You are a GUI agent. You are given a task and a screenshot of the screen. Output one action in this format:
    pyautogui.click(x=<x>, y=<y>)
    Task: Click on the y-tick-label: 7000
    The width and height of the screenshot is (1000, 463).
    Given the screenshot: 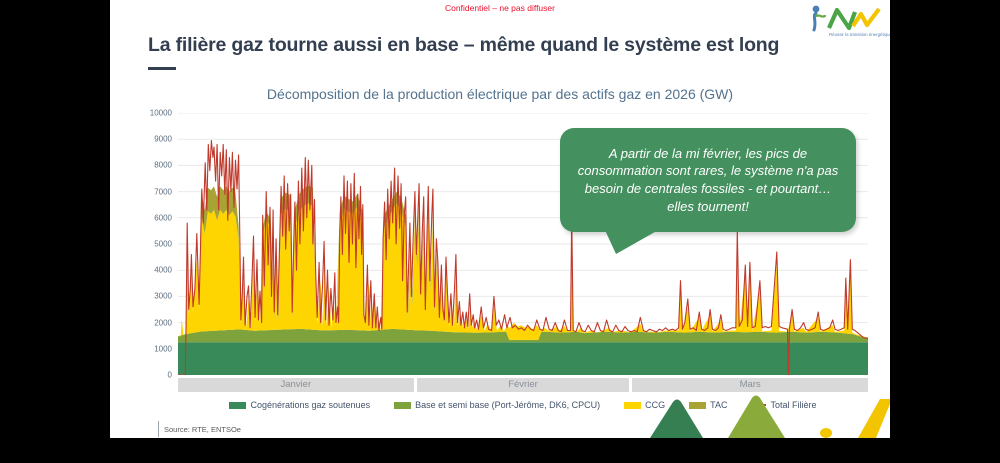 What is the action you would take?
    pyautogui.click(x=163, y=192)
    